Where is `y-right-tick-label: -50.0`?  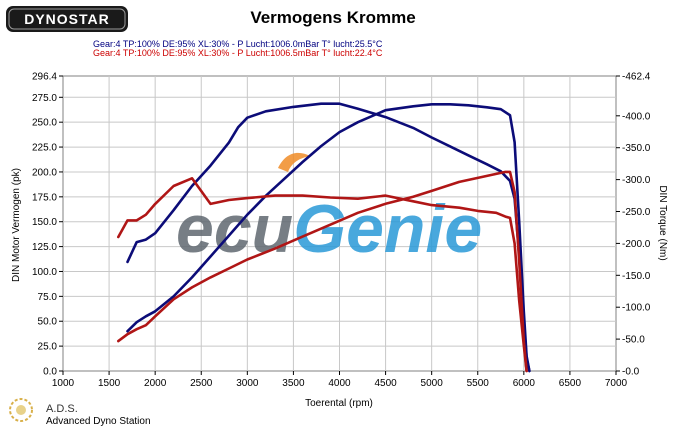 y-right-tick-label: -50.0 is located at coordinates (633, 340).